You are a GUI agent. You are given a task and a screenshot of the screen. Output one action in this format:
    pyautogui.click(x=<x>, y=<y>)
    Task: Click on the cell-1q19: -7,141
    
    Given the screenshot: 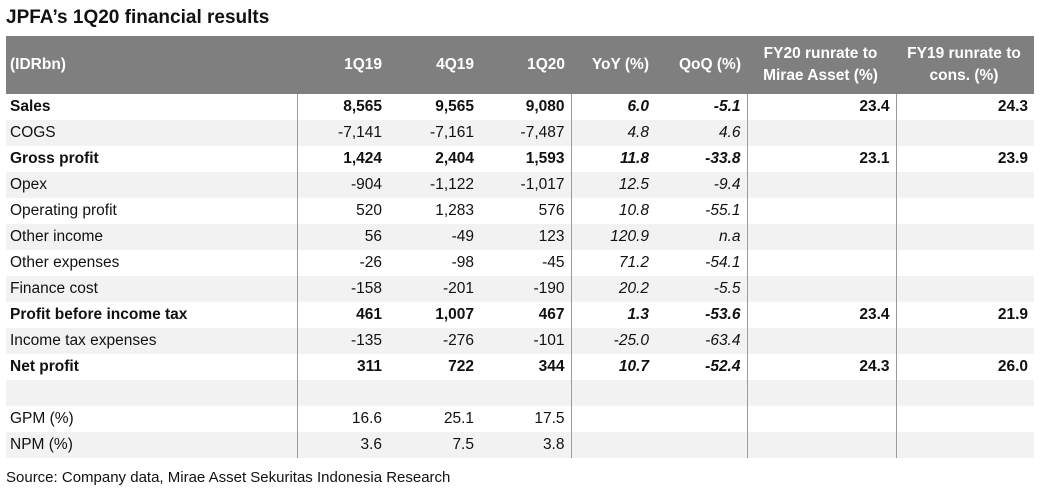 What is the action you would take?
    pyautogui.click(x=360, y=132)
    